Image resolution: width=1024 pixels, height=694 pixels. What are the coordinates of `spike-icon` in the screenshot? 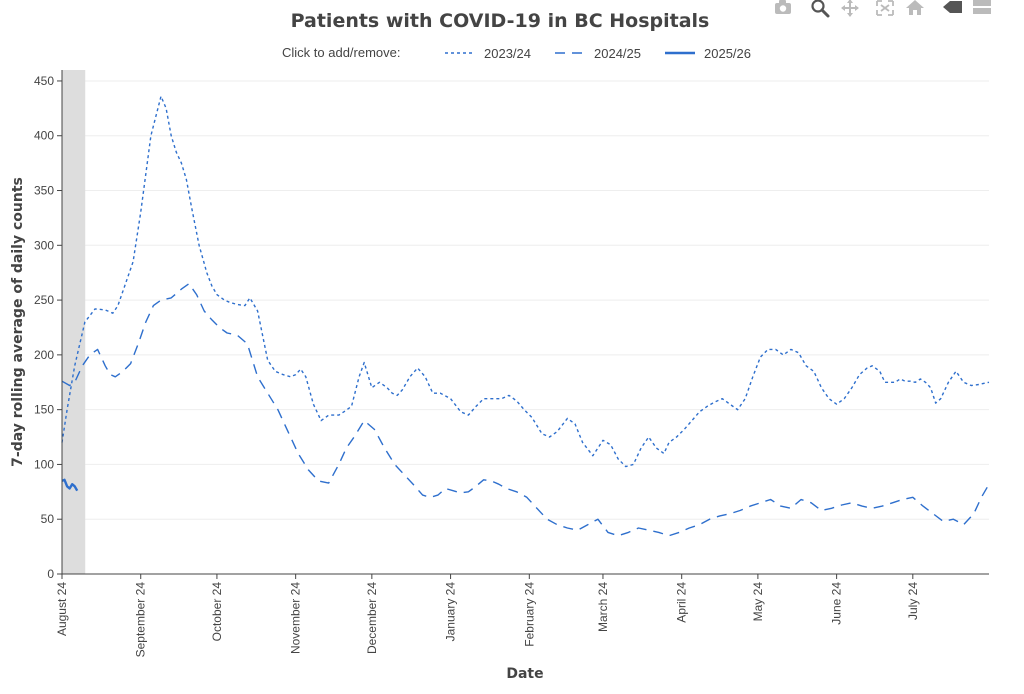 It's located at (952, 7).